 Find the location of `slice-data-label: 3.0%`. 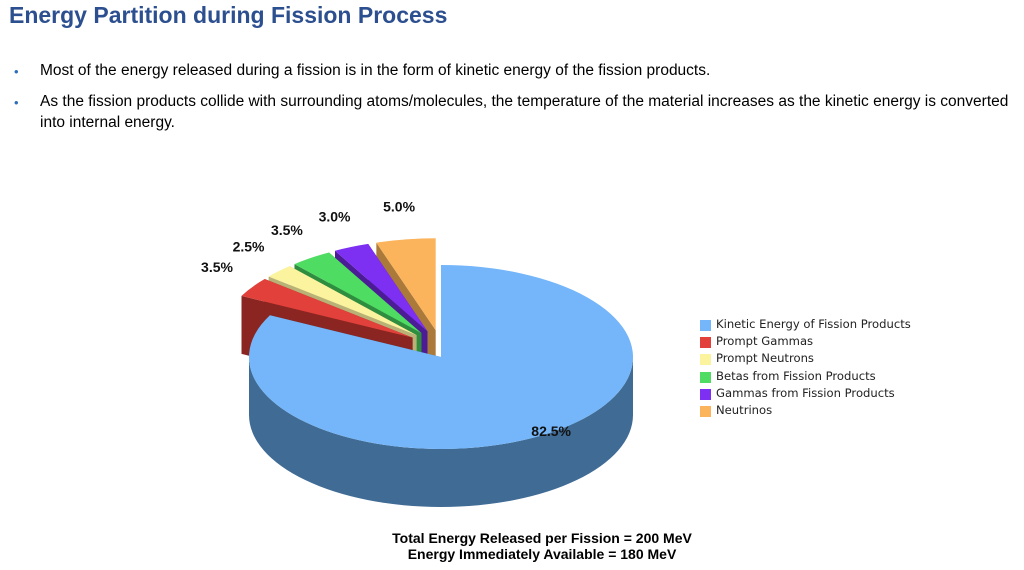

slice-data-label: 3.0% is located at coordinates (335, 216).